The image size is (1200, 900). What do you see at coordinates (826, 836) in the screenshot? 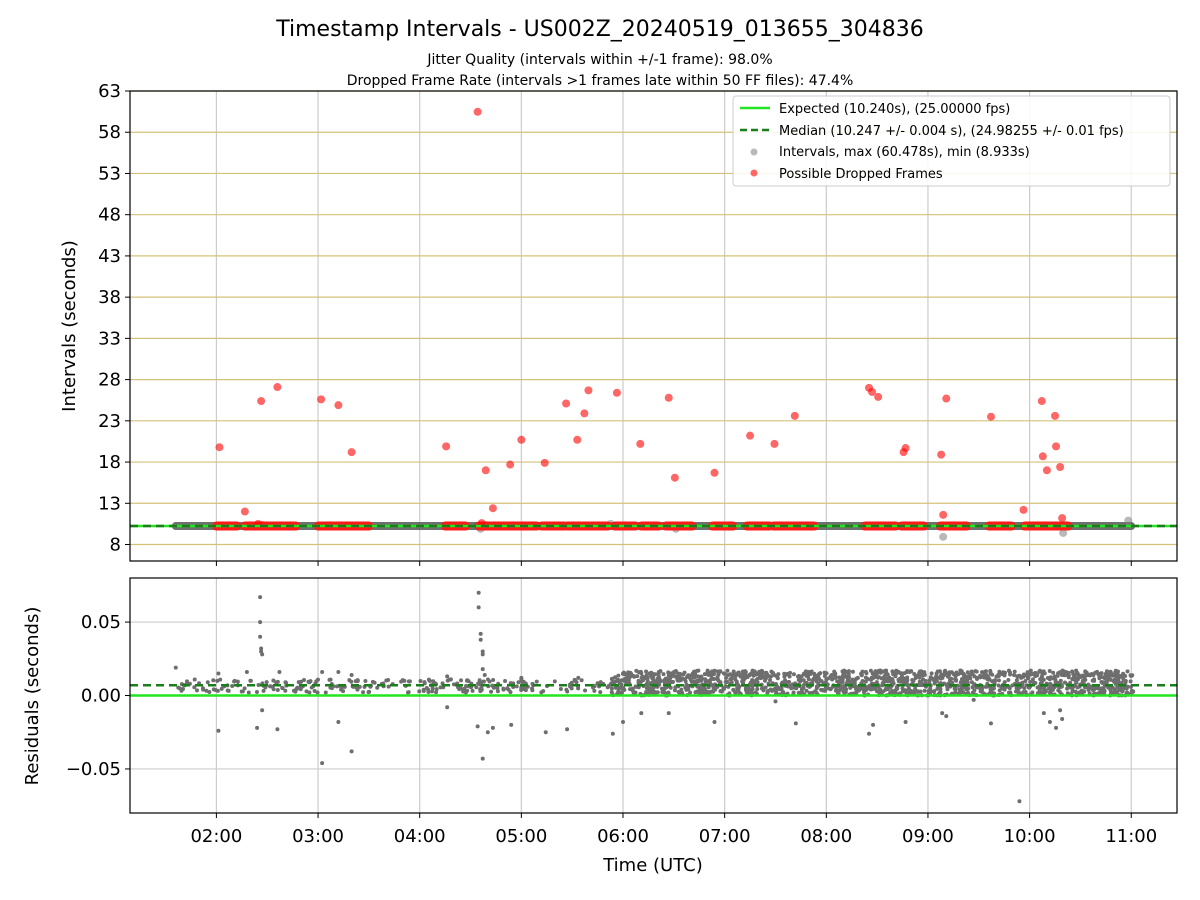
I see `x-tick-label: 08:00` at bounding box center [826, 836].